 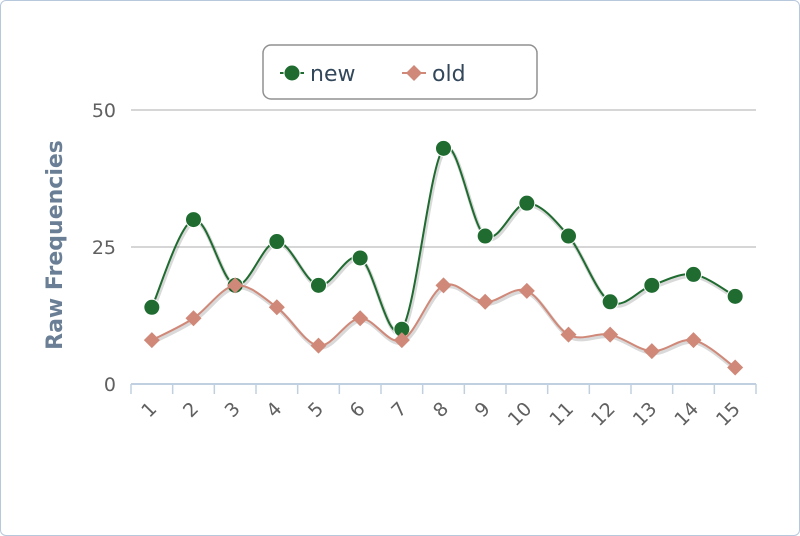 I want to click on x-tick-label: 15, so click(x=728, y=414).